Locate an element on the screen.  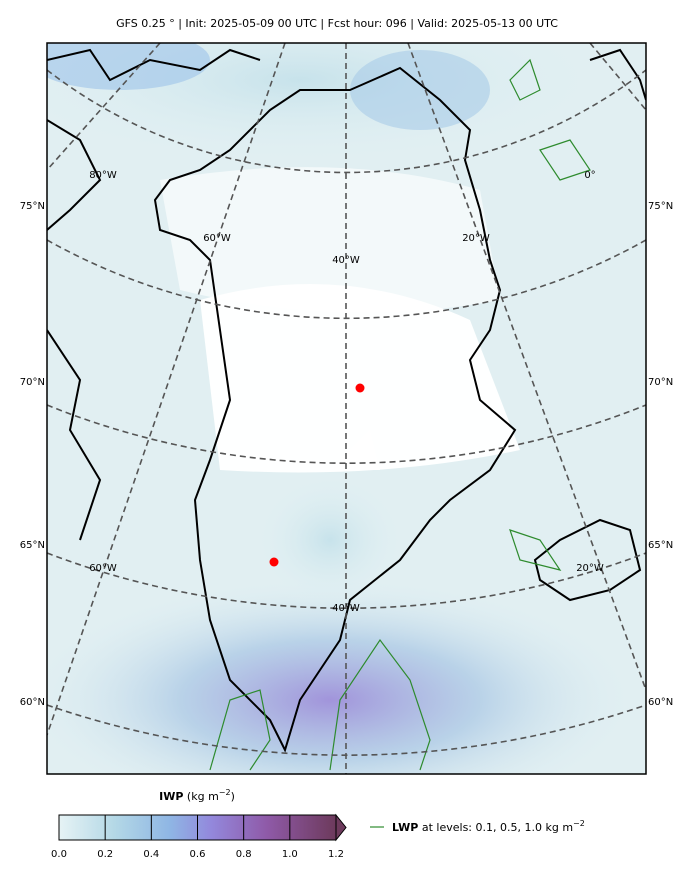
colorbar-tick-label: 0.2 is located at coordinates (105, 854).